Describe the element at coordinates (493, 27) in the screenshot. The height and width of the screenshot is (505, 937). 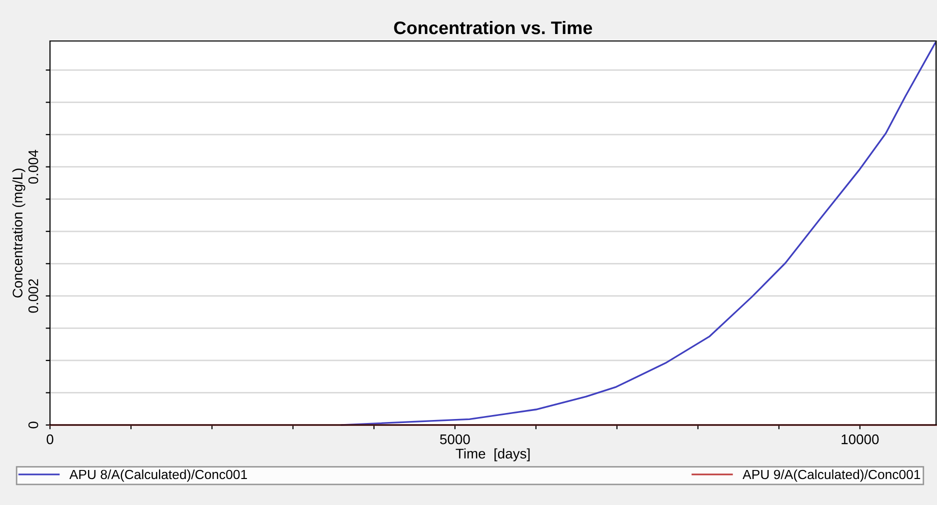
I see `chart-title: Concentration vs. Time` at that location.